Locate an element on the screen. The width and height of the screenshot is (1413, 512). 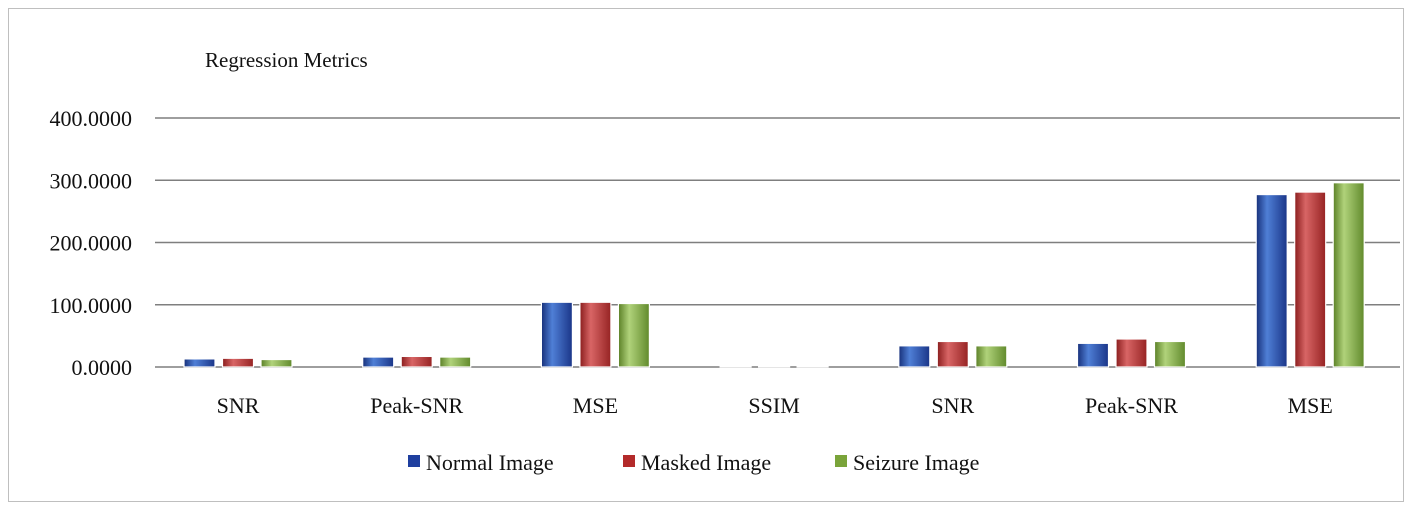
legend-item: Masked Image is located at coordinates (697, 462).